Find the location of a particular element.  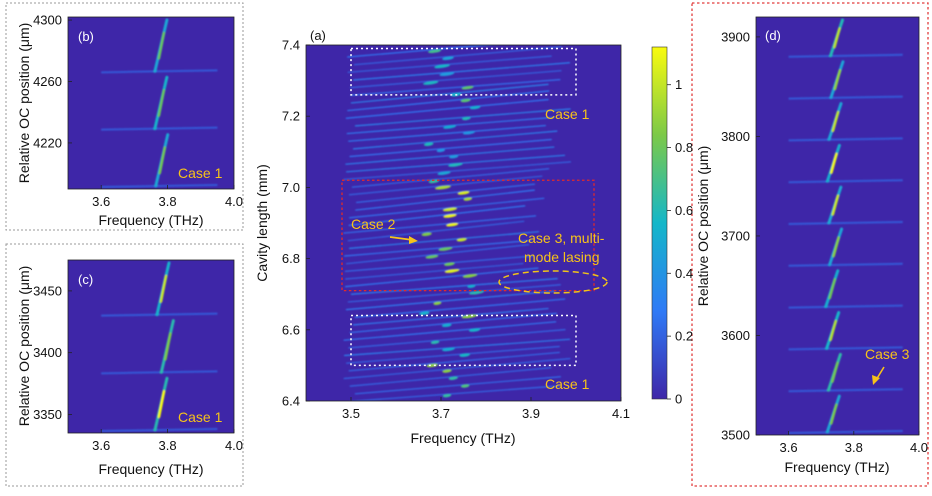

colorbar: 0 0.2 0.4 0.6 0.8 1 is located at coordinates (672, 226).